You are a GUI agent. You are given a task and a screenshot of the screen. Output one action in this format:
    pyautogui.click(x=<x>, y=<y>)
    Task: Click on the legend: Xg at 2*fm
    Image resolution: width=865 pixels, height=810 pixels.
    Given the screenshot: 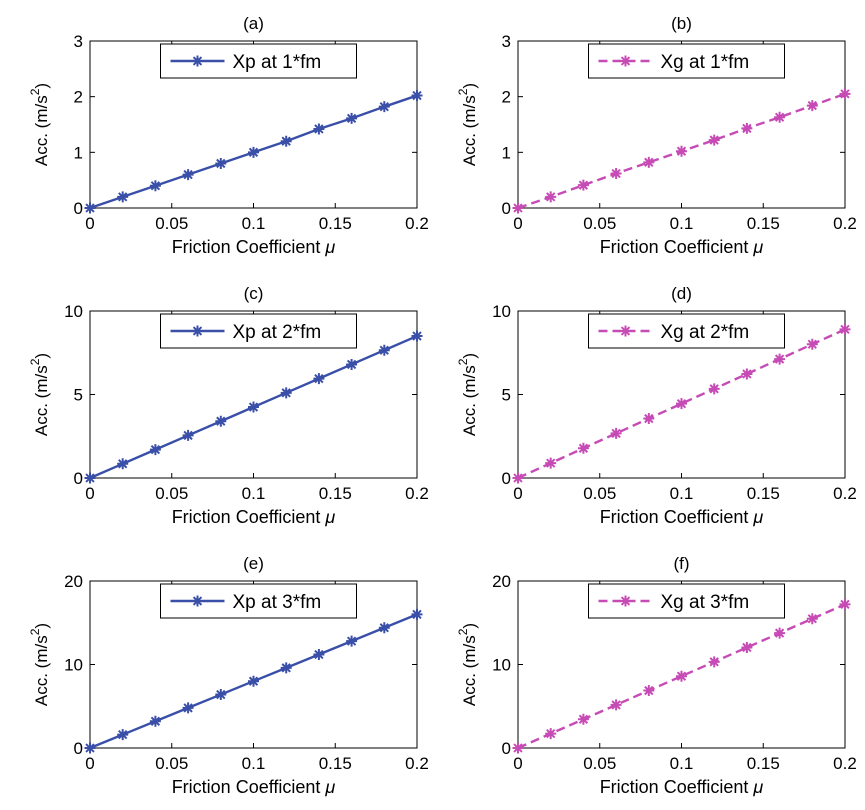 What is the action you would take?
    pyautogui.click(x=686, y=331)
    